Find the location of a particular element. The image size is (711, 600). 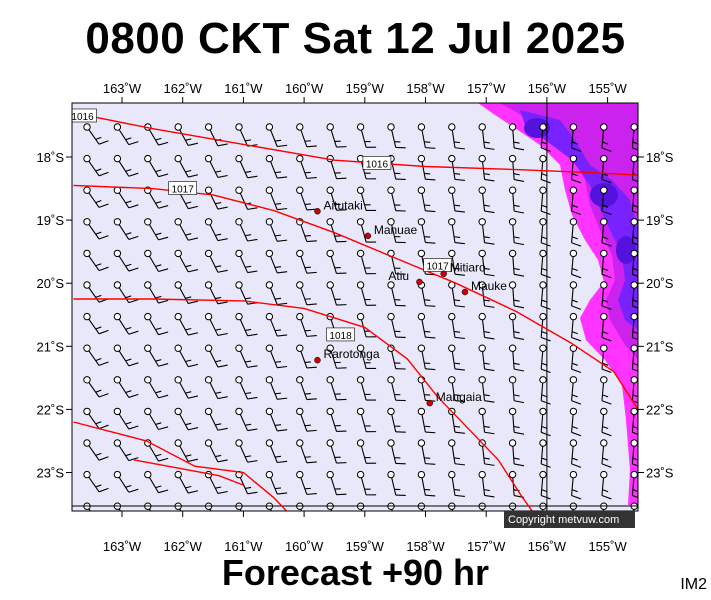

lon-tick-label: 162˚W is located at coordinates (183, 546).